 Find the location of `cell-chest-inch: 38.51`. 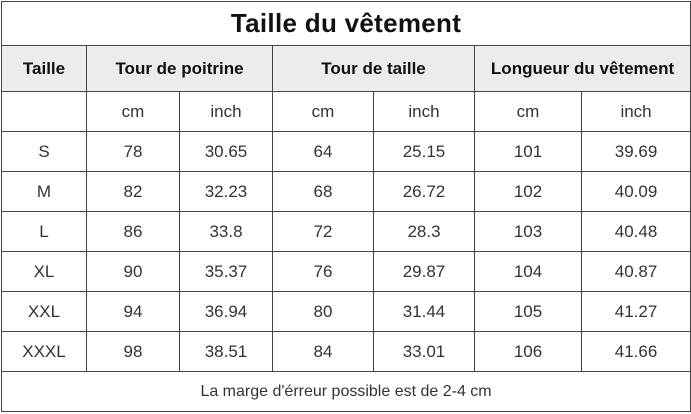

cell-chest-inch: 38.51 is located at coordinates (226, 351).